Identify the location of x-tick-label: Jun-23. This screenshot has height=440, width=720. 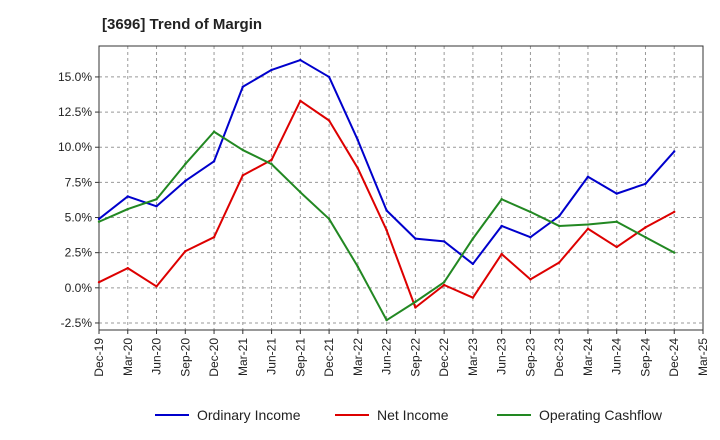
(502, 356).